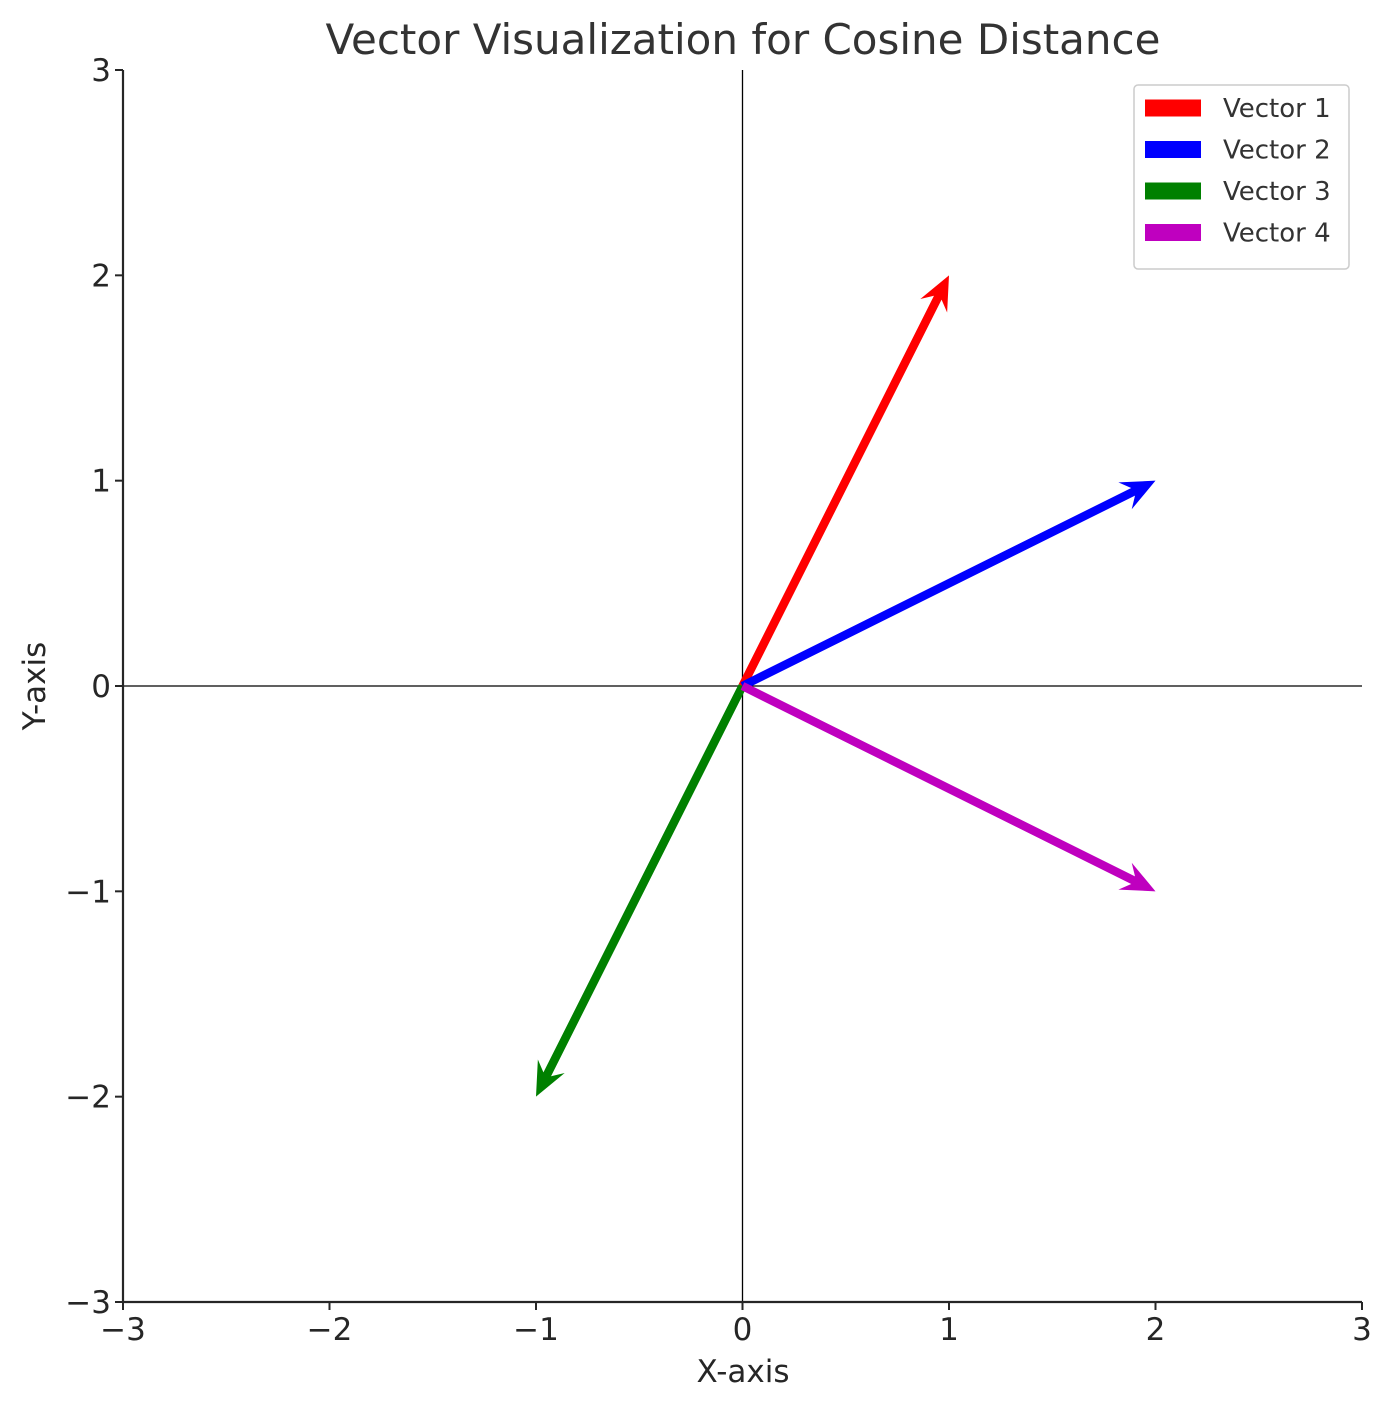  What do you see at coordinates (101, 276) in the screenshot?
I see `y-tick-label: 2` at bounding box center [101, 276].